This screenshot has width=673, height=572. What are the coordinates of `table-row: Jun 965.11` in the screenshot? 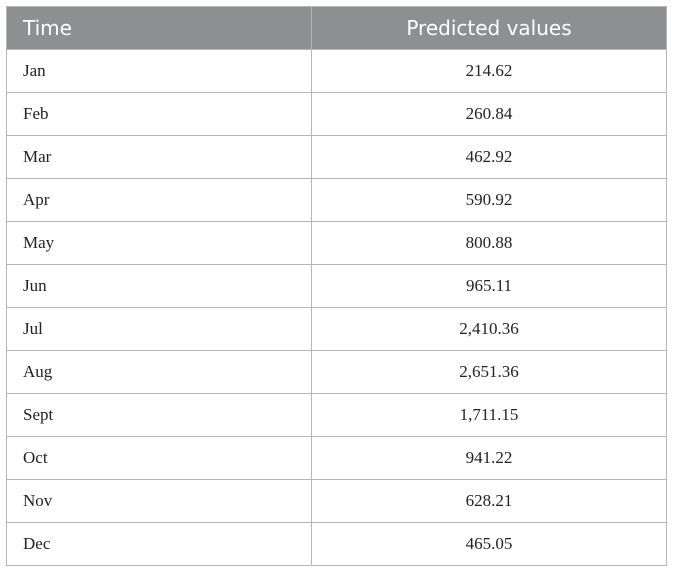 It's located at (336, 286).